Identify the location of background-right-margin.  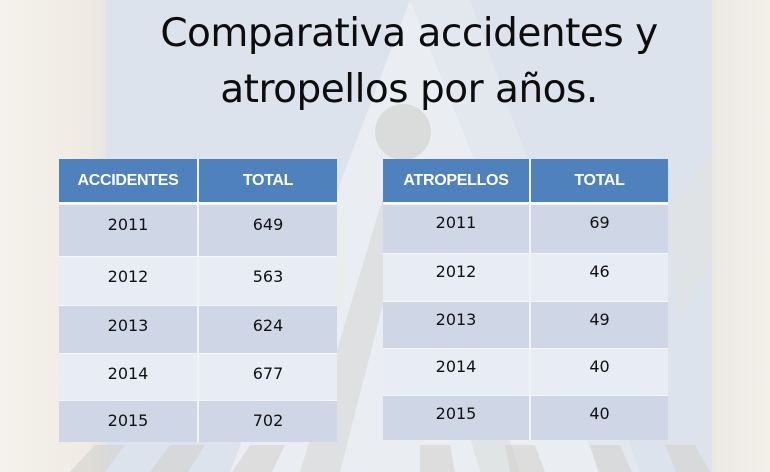
(741, 236).